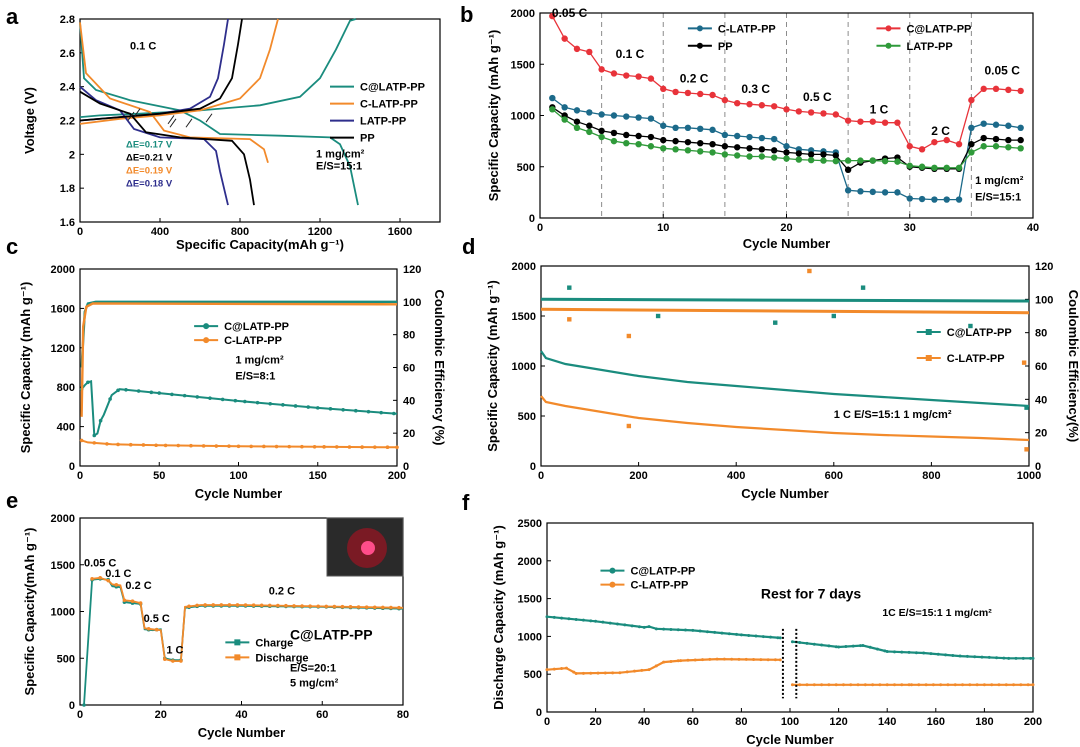 The height and width of the screenshot is (747, 1080). What do you see at coordinates (218, 68) in the screenshot?
I see `voltage-curve-charge` at bounding box center [218, 68].